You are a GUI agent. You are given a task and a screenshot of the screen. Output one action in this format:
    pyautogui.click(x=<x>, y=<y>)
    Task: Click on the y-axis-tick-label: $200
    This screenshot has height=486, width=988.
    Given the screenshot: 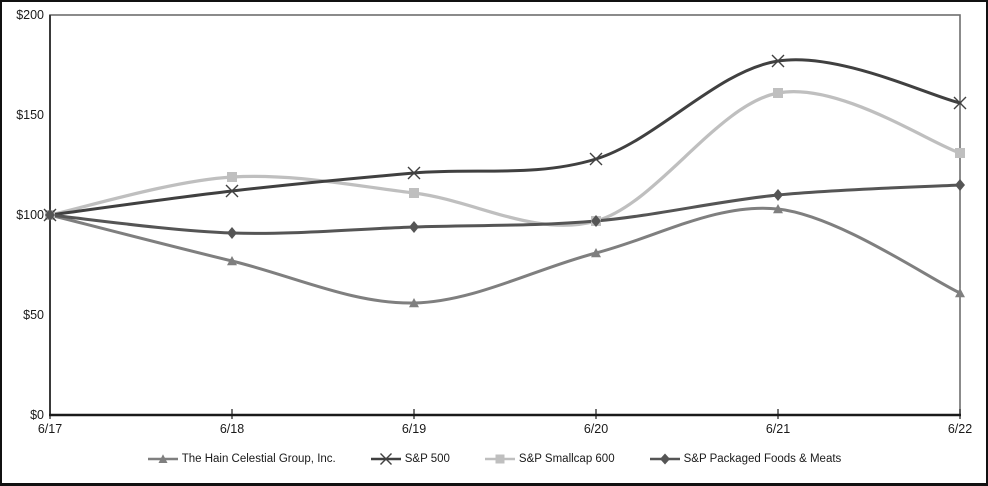 What is the action you would take?
    pyautogui.click(x=30, y=15)
    